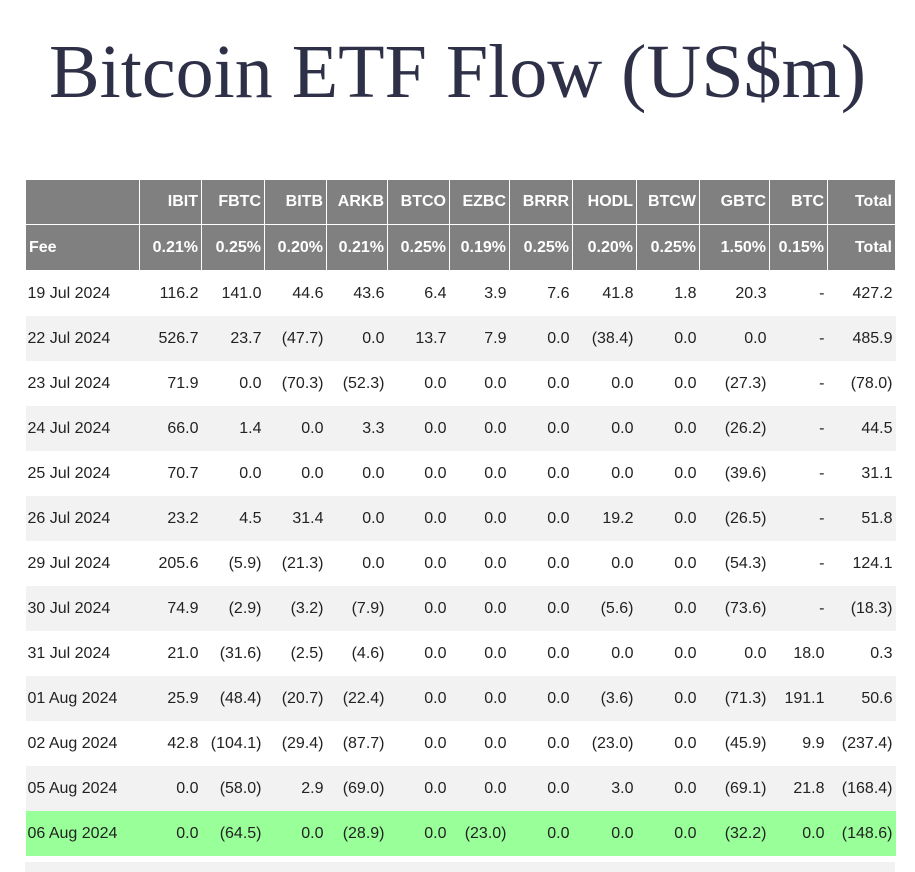 The width and height of the screenshot is (915, 872). I want to click on date-cell: 02 Aug 2024, so click(82, 743).